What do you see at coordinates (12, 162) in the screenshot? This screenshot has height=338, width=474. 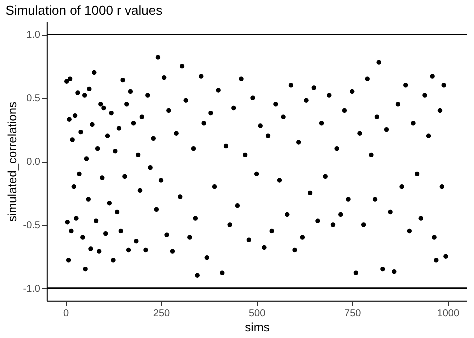 I see `y-axis-title: simulated_correlations` at bounding box center [12, 162].